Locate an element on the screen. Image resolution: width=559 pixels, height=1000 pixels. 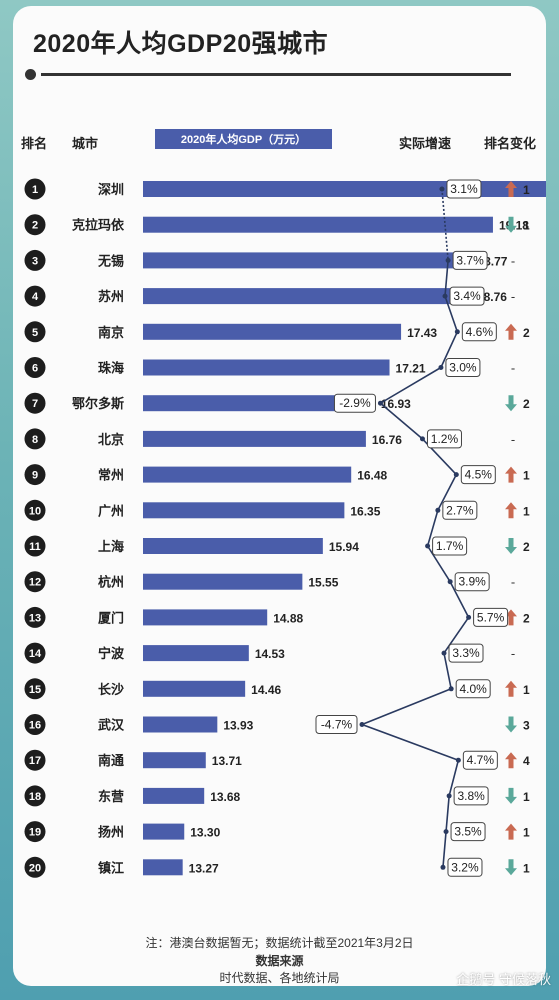
gdp-value-label: 13.71 is located at coordinates (227, 761).